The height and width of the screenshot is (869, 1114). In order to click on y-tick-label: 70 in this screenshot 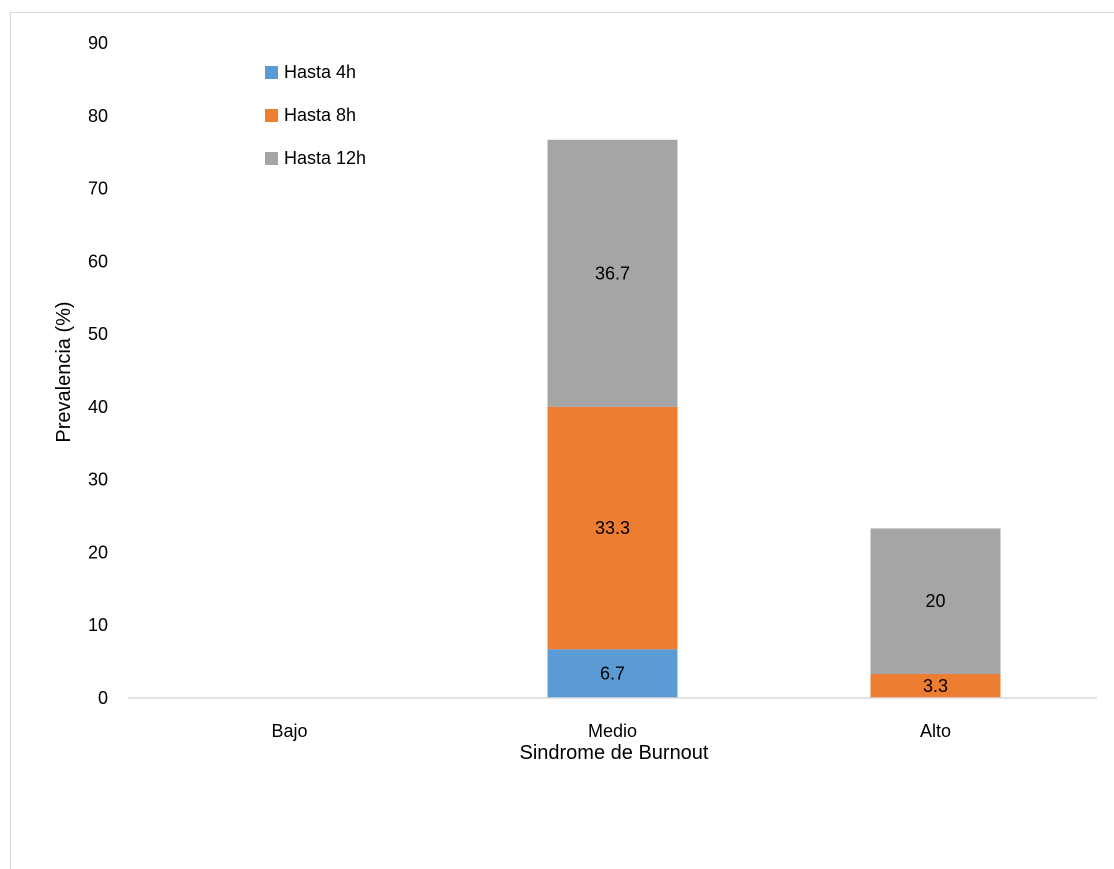, I will do `click(98, 189)`.